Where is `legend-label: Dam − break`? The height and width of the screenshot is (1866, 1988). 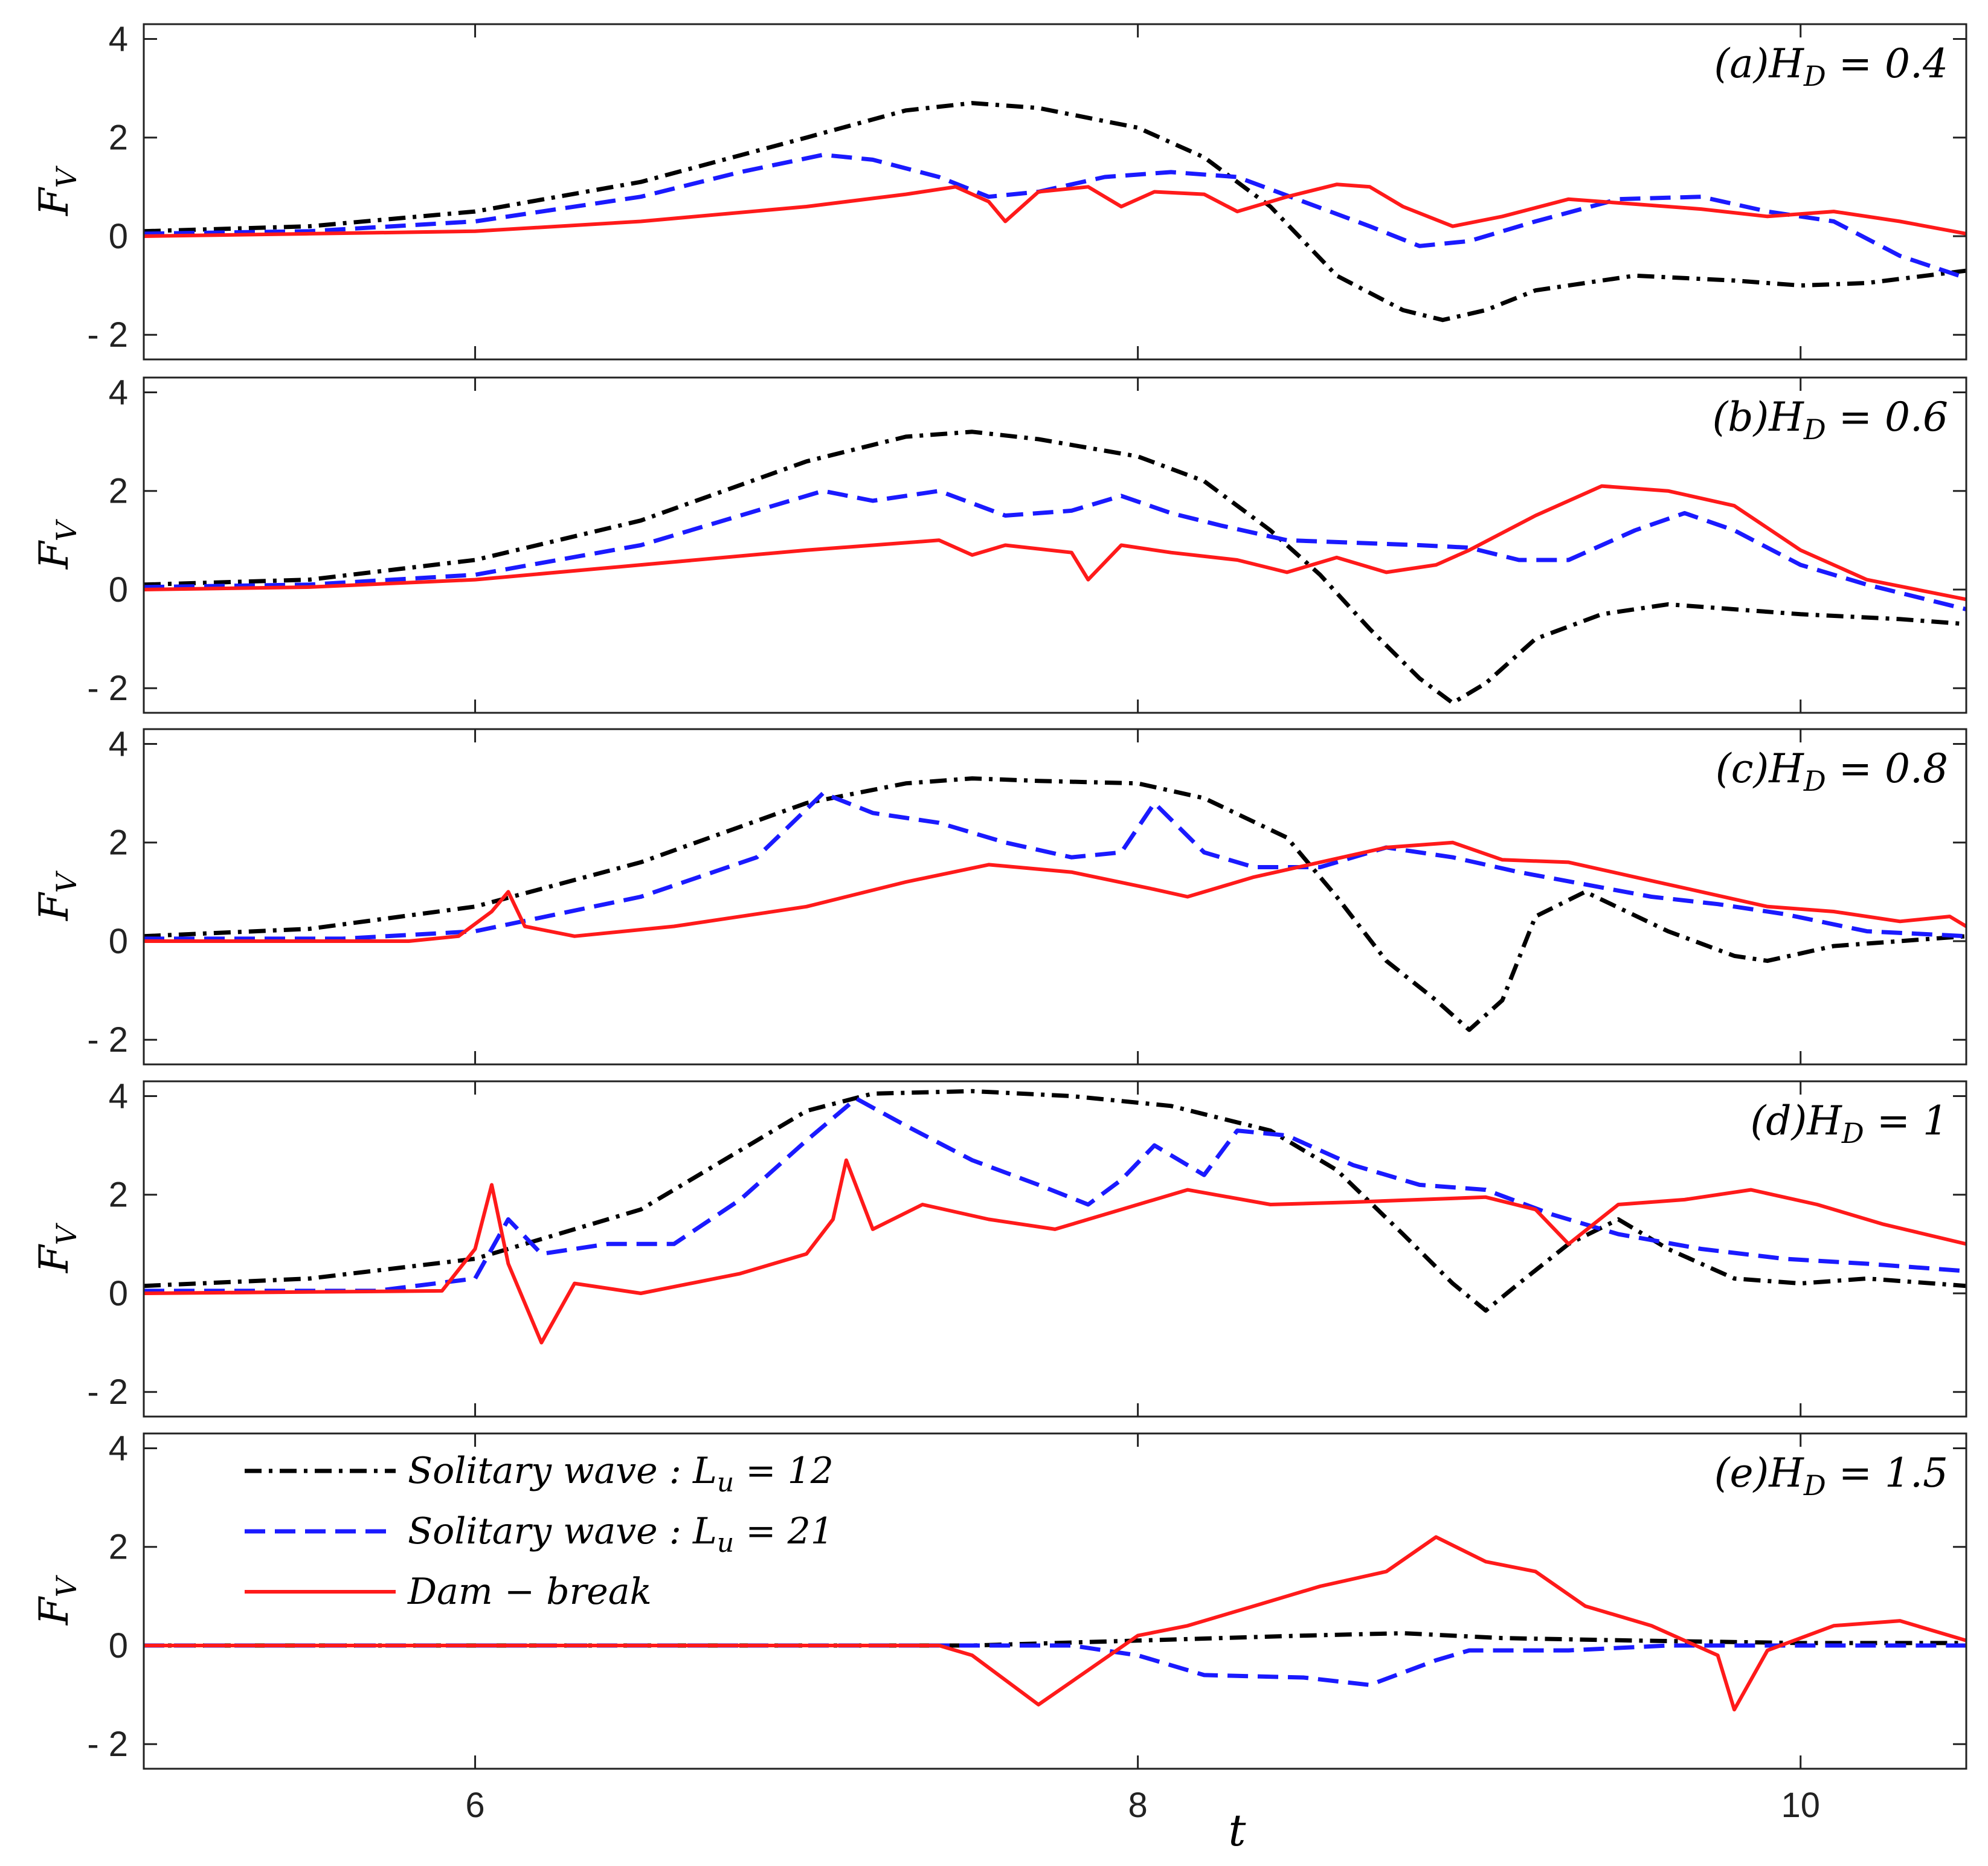
legend-label: Dam − break is located at coordinates (529, 1592).